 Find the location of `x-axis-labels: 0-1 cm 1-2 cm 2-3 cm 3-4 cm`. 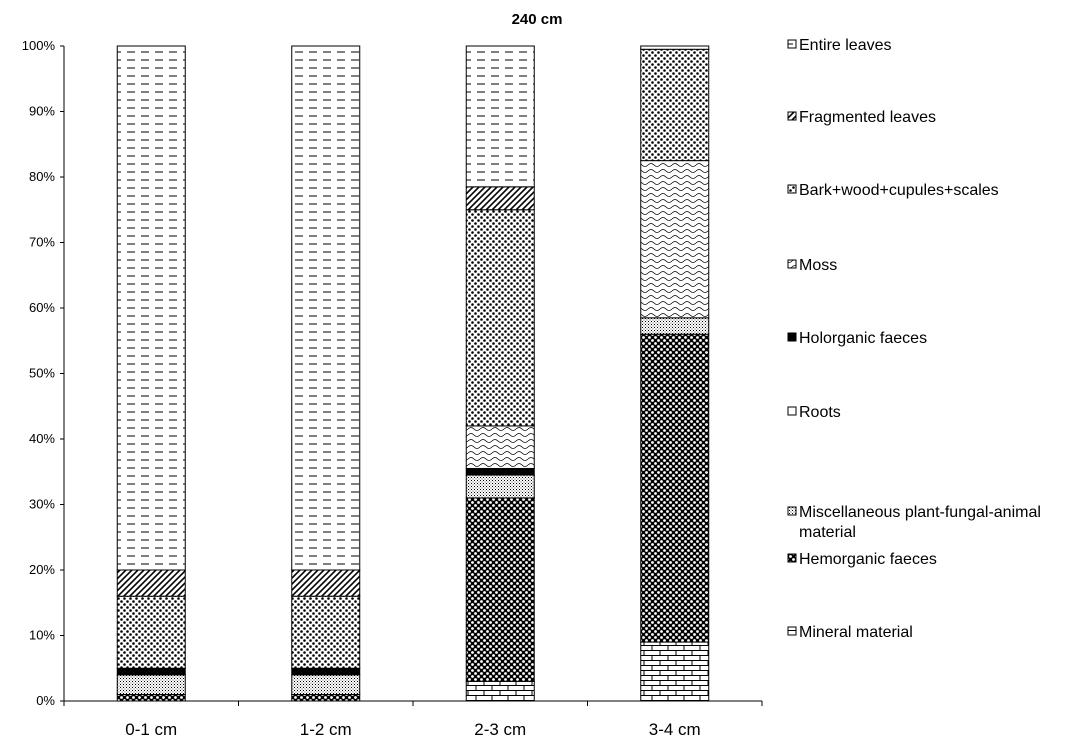

x-axis-labels: 0-1 cm 1-2 cm 2-3 cm 3-4 cm is located at coordinates (412, 729).